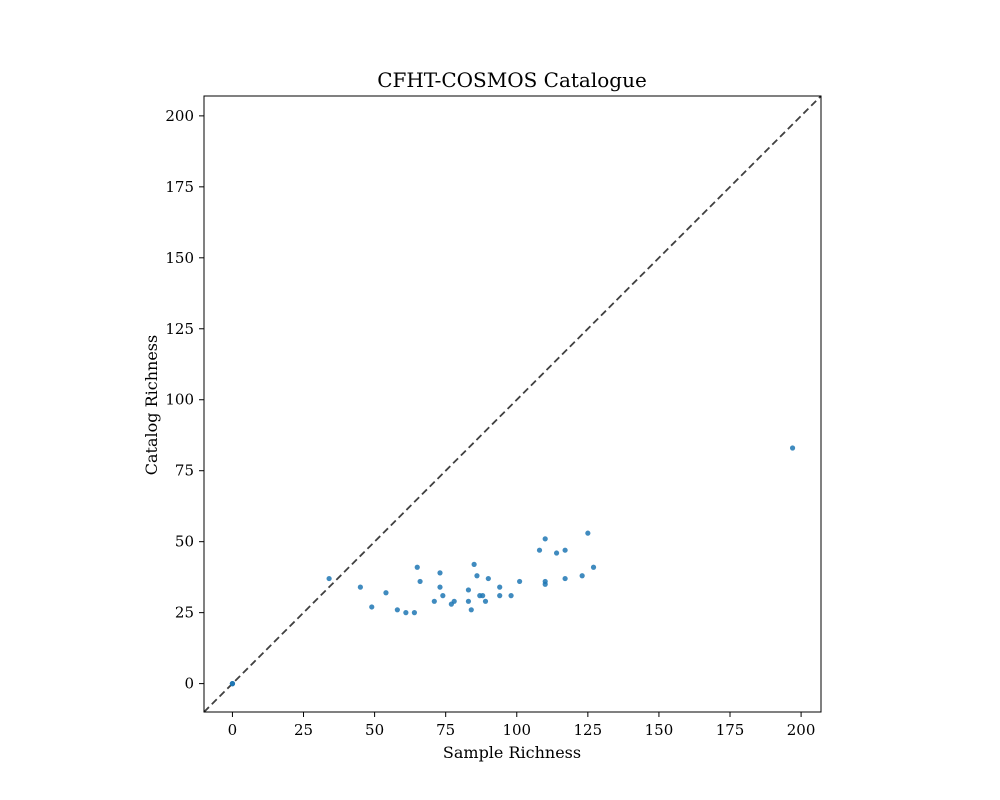  What do you see at coordinates (588, 730) in the screenshot?
I see `x-tick-label: 125` at bounding box center [588, 730].